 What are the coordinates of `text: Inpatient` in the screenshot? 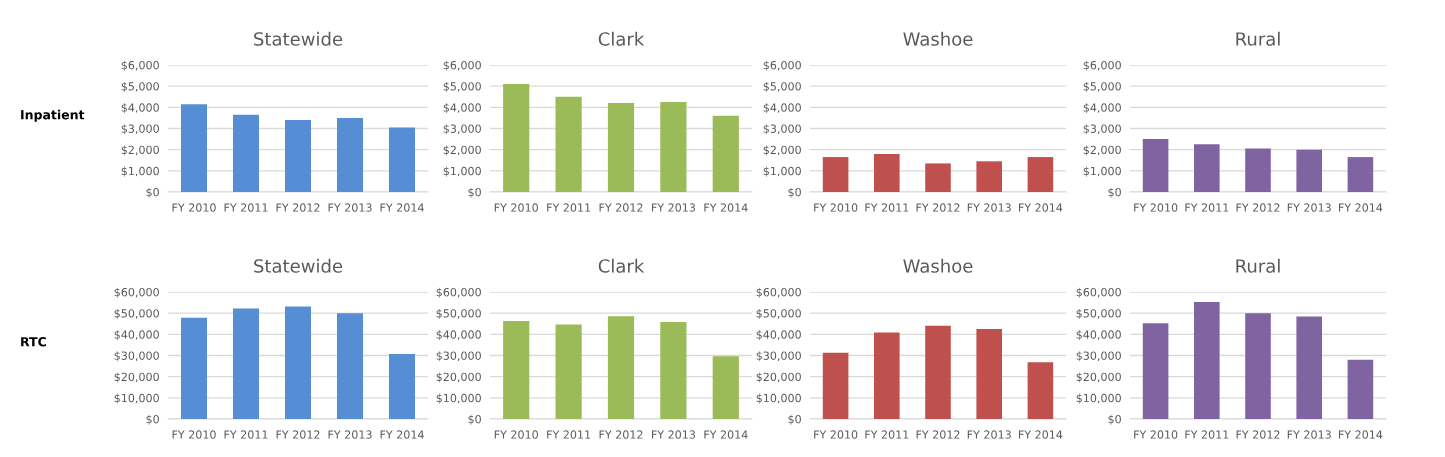 It's located at (53, 115).